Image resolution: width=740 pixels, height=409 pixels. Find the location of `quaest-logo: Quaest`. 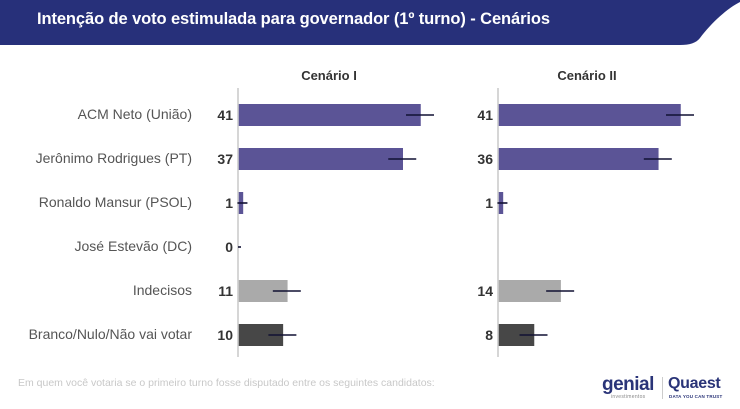

quaest-logo: Quaest is located at coordinates (694, 383).